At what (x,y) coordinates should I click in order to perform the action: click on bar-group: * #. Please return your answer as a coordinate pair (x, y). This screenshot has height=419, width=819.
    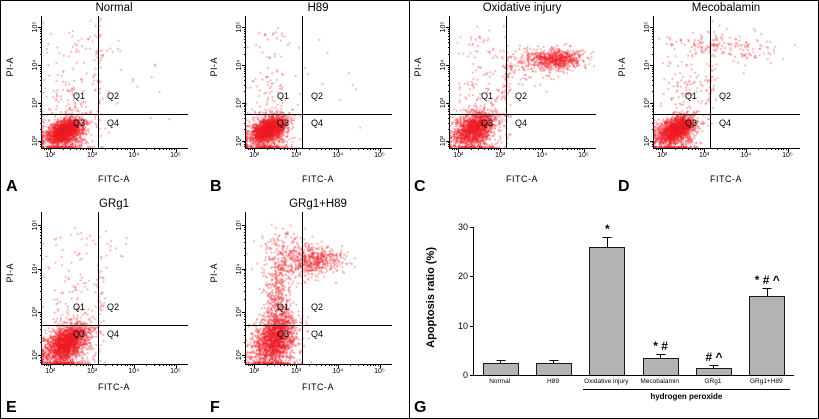
    Looking at the image, I should click on (660, 301).